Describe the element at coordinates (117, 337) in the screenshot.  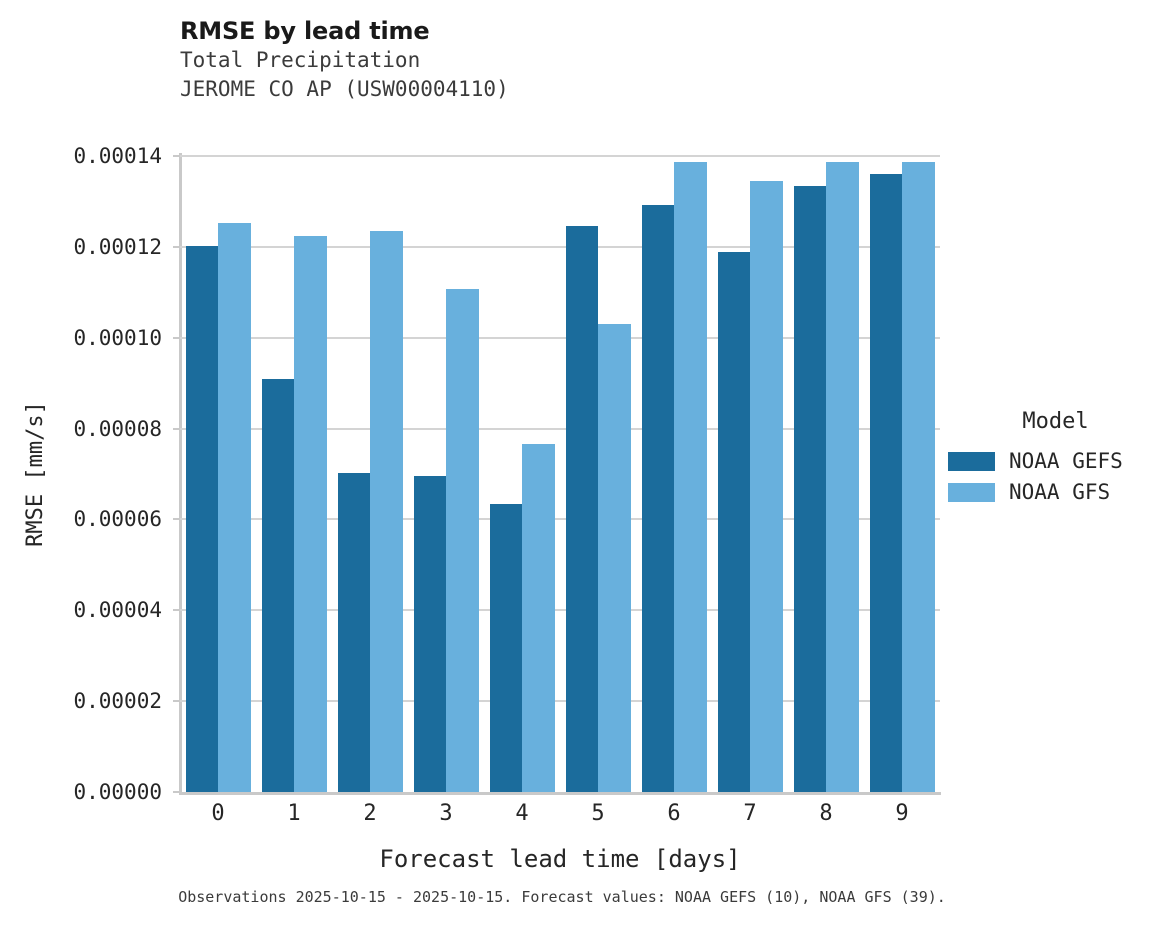
I see `y-tick-label: 0.00010` at that location.